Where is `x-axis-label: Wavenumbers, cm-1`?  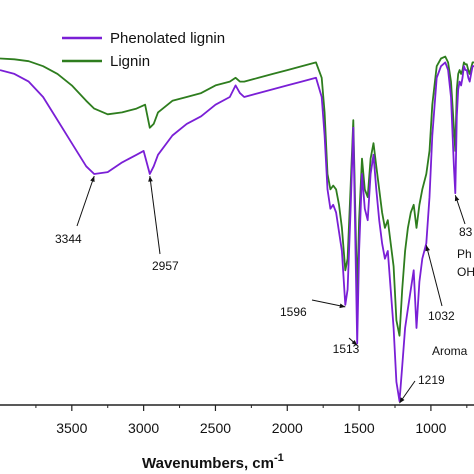
x-axis-label: Wavenumbers, cm-1 is located at coordinates (213, 462).